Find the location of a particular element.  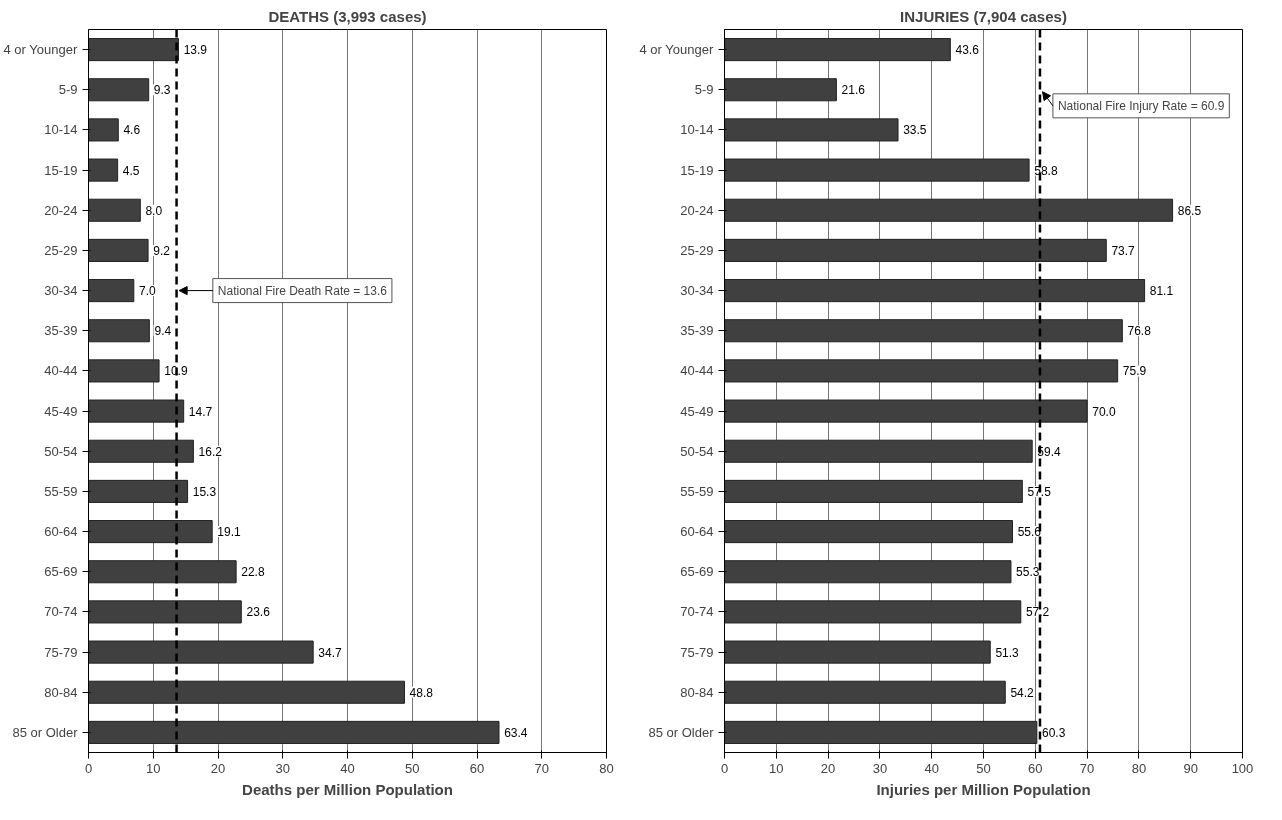

y-tick-label: 55-59 is located at coordinates (697, 491).